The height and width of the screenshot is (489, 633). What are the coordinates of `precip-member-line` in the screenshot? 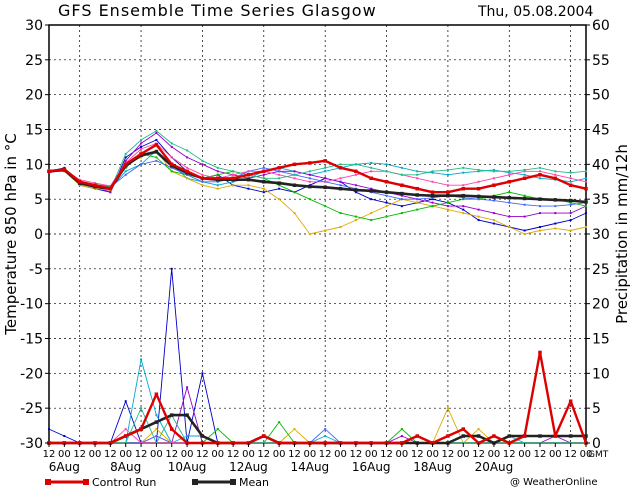 It's located at (317, 401).